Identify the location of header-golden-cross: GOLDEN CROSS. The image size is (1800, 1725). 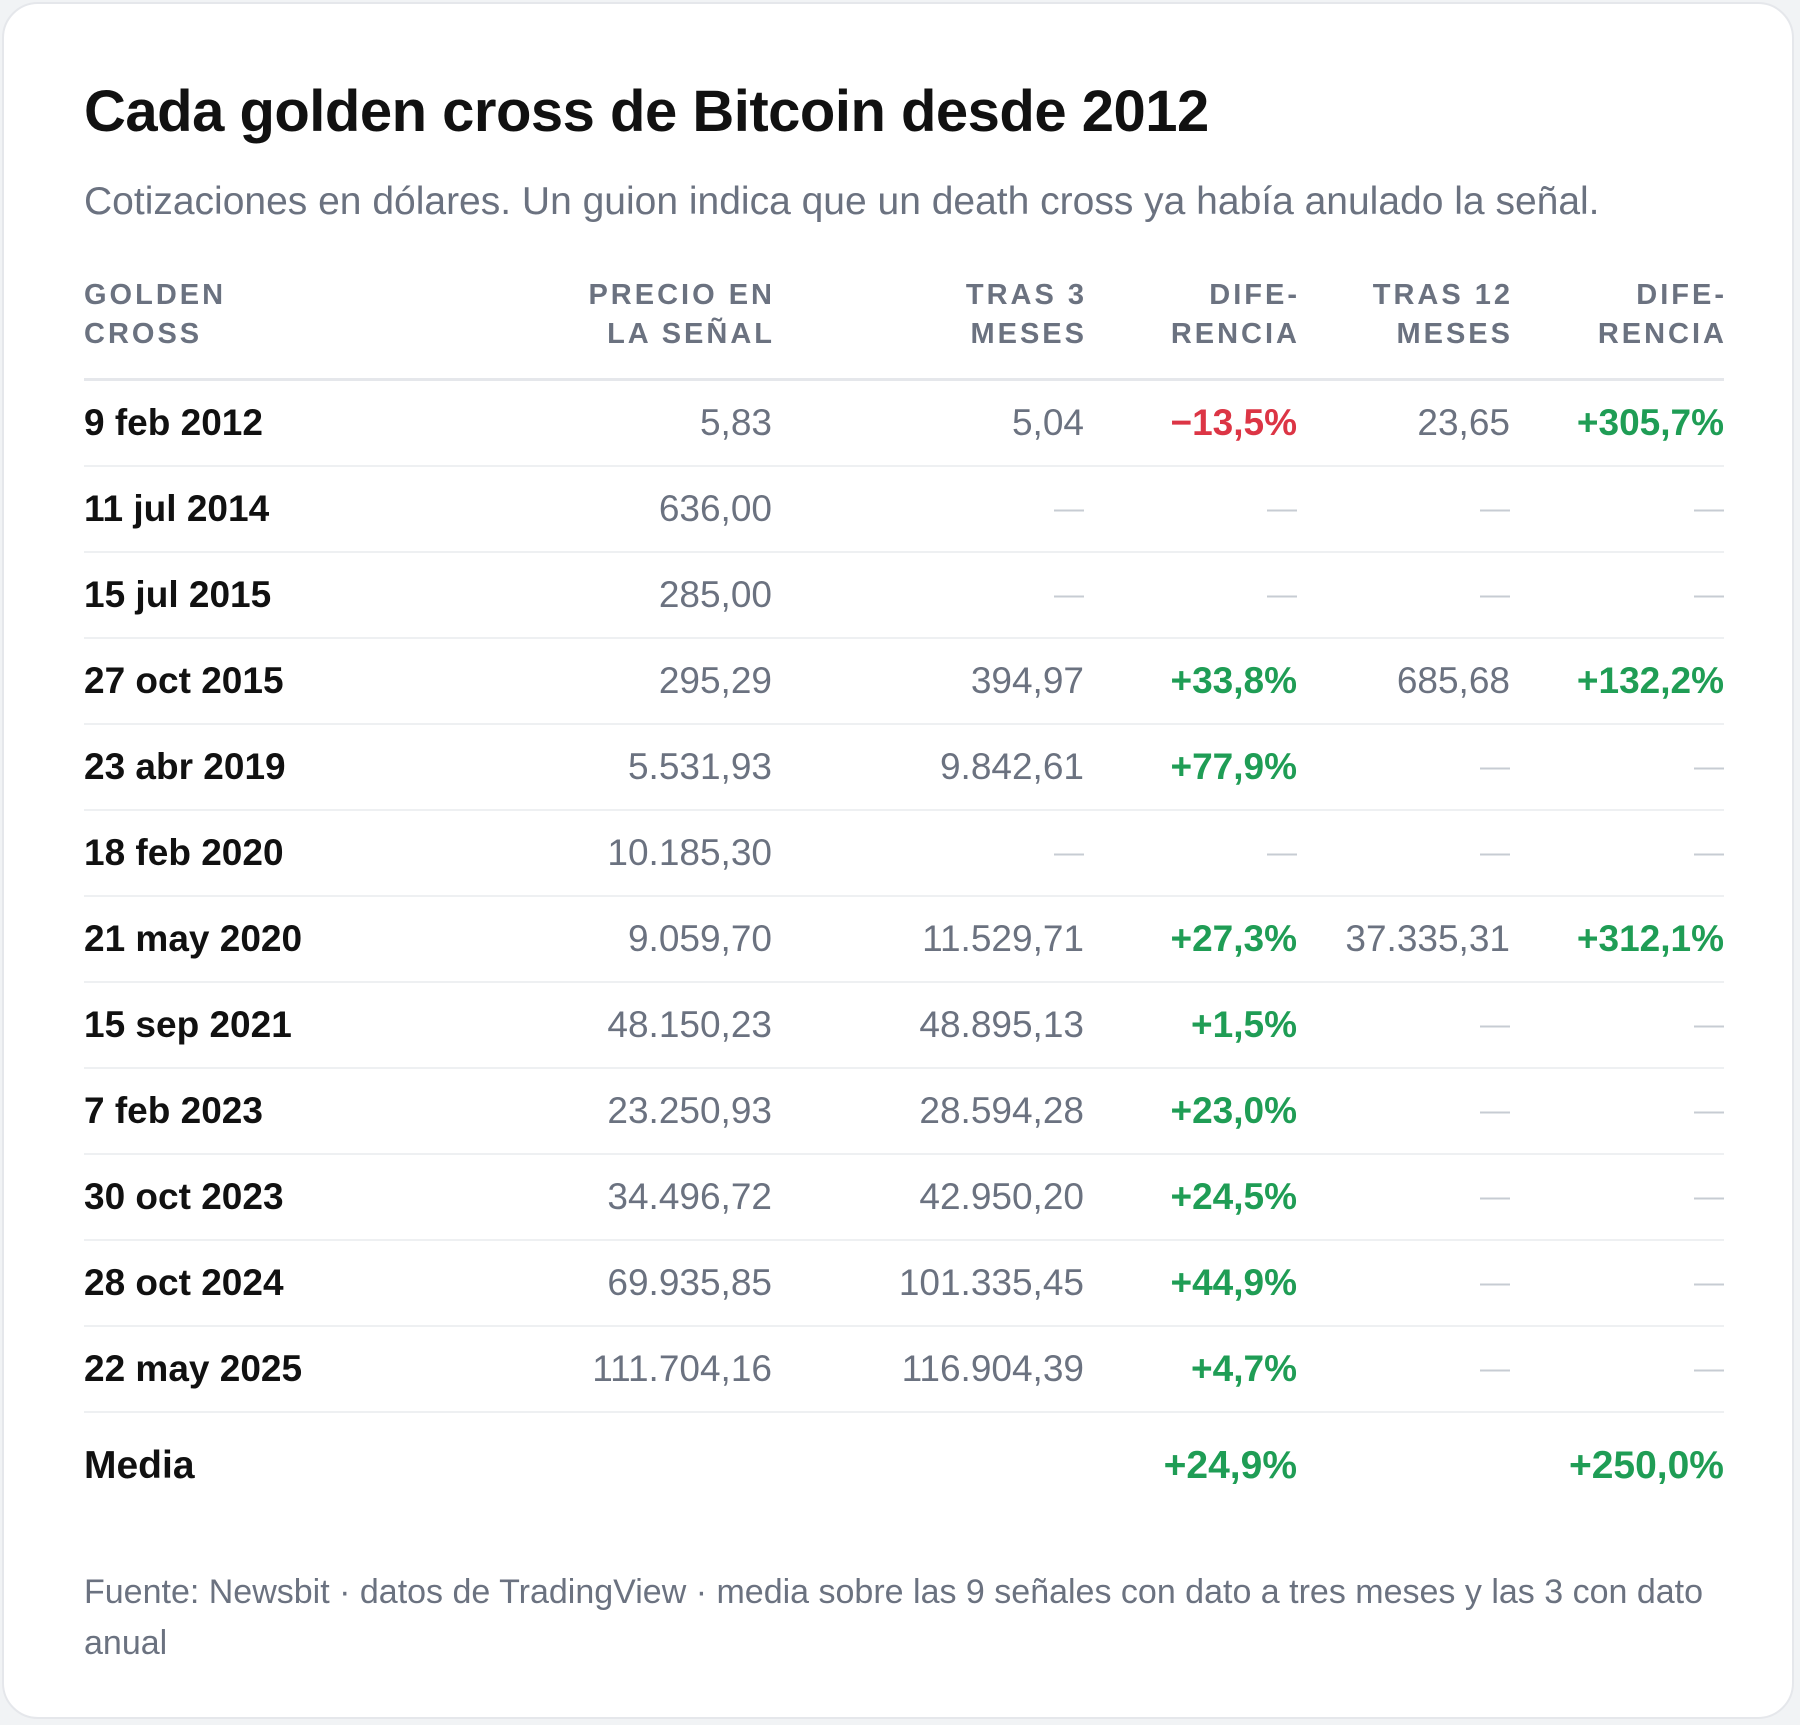
(298, 328).